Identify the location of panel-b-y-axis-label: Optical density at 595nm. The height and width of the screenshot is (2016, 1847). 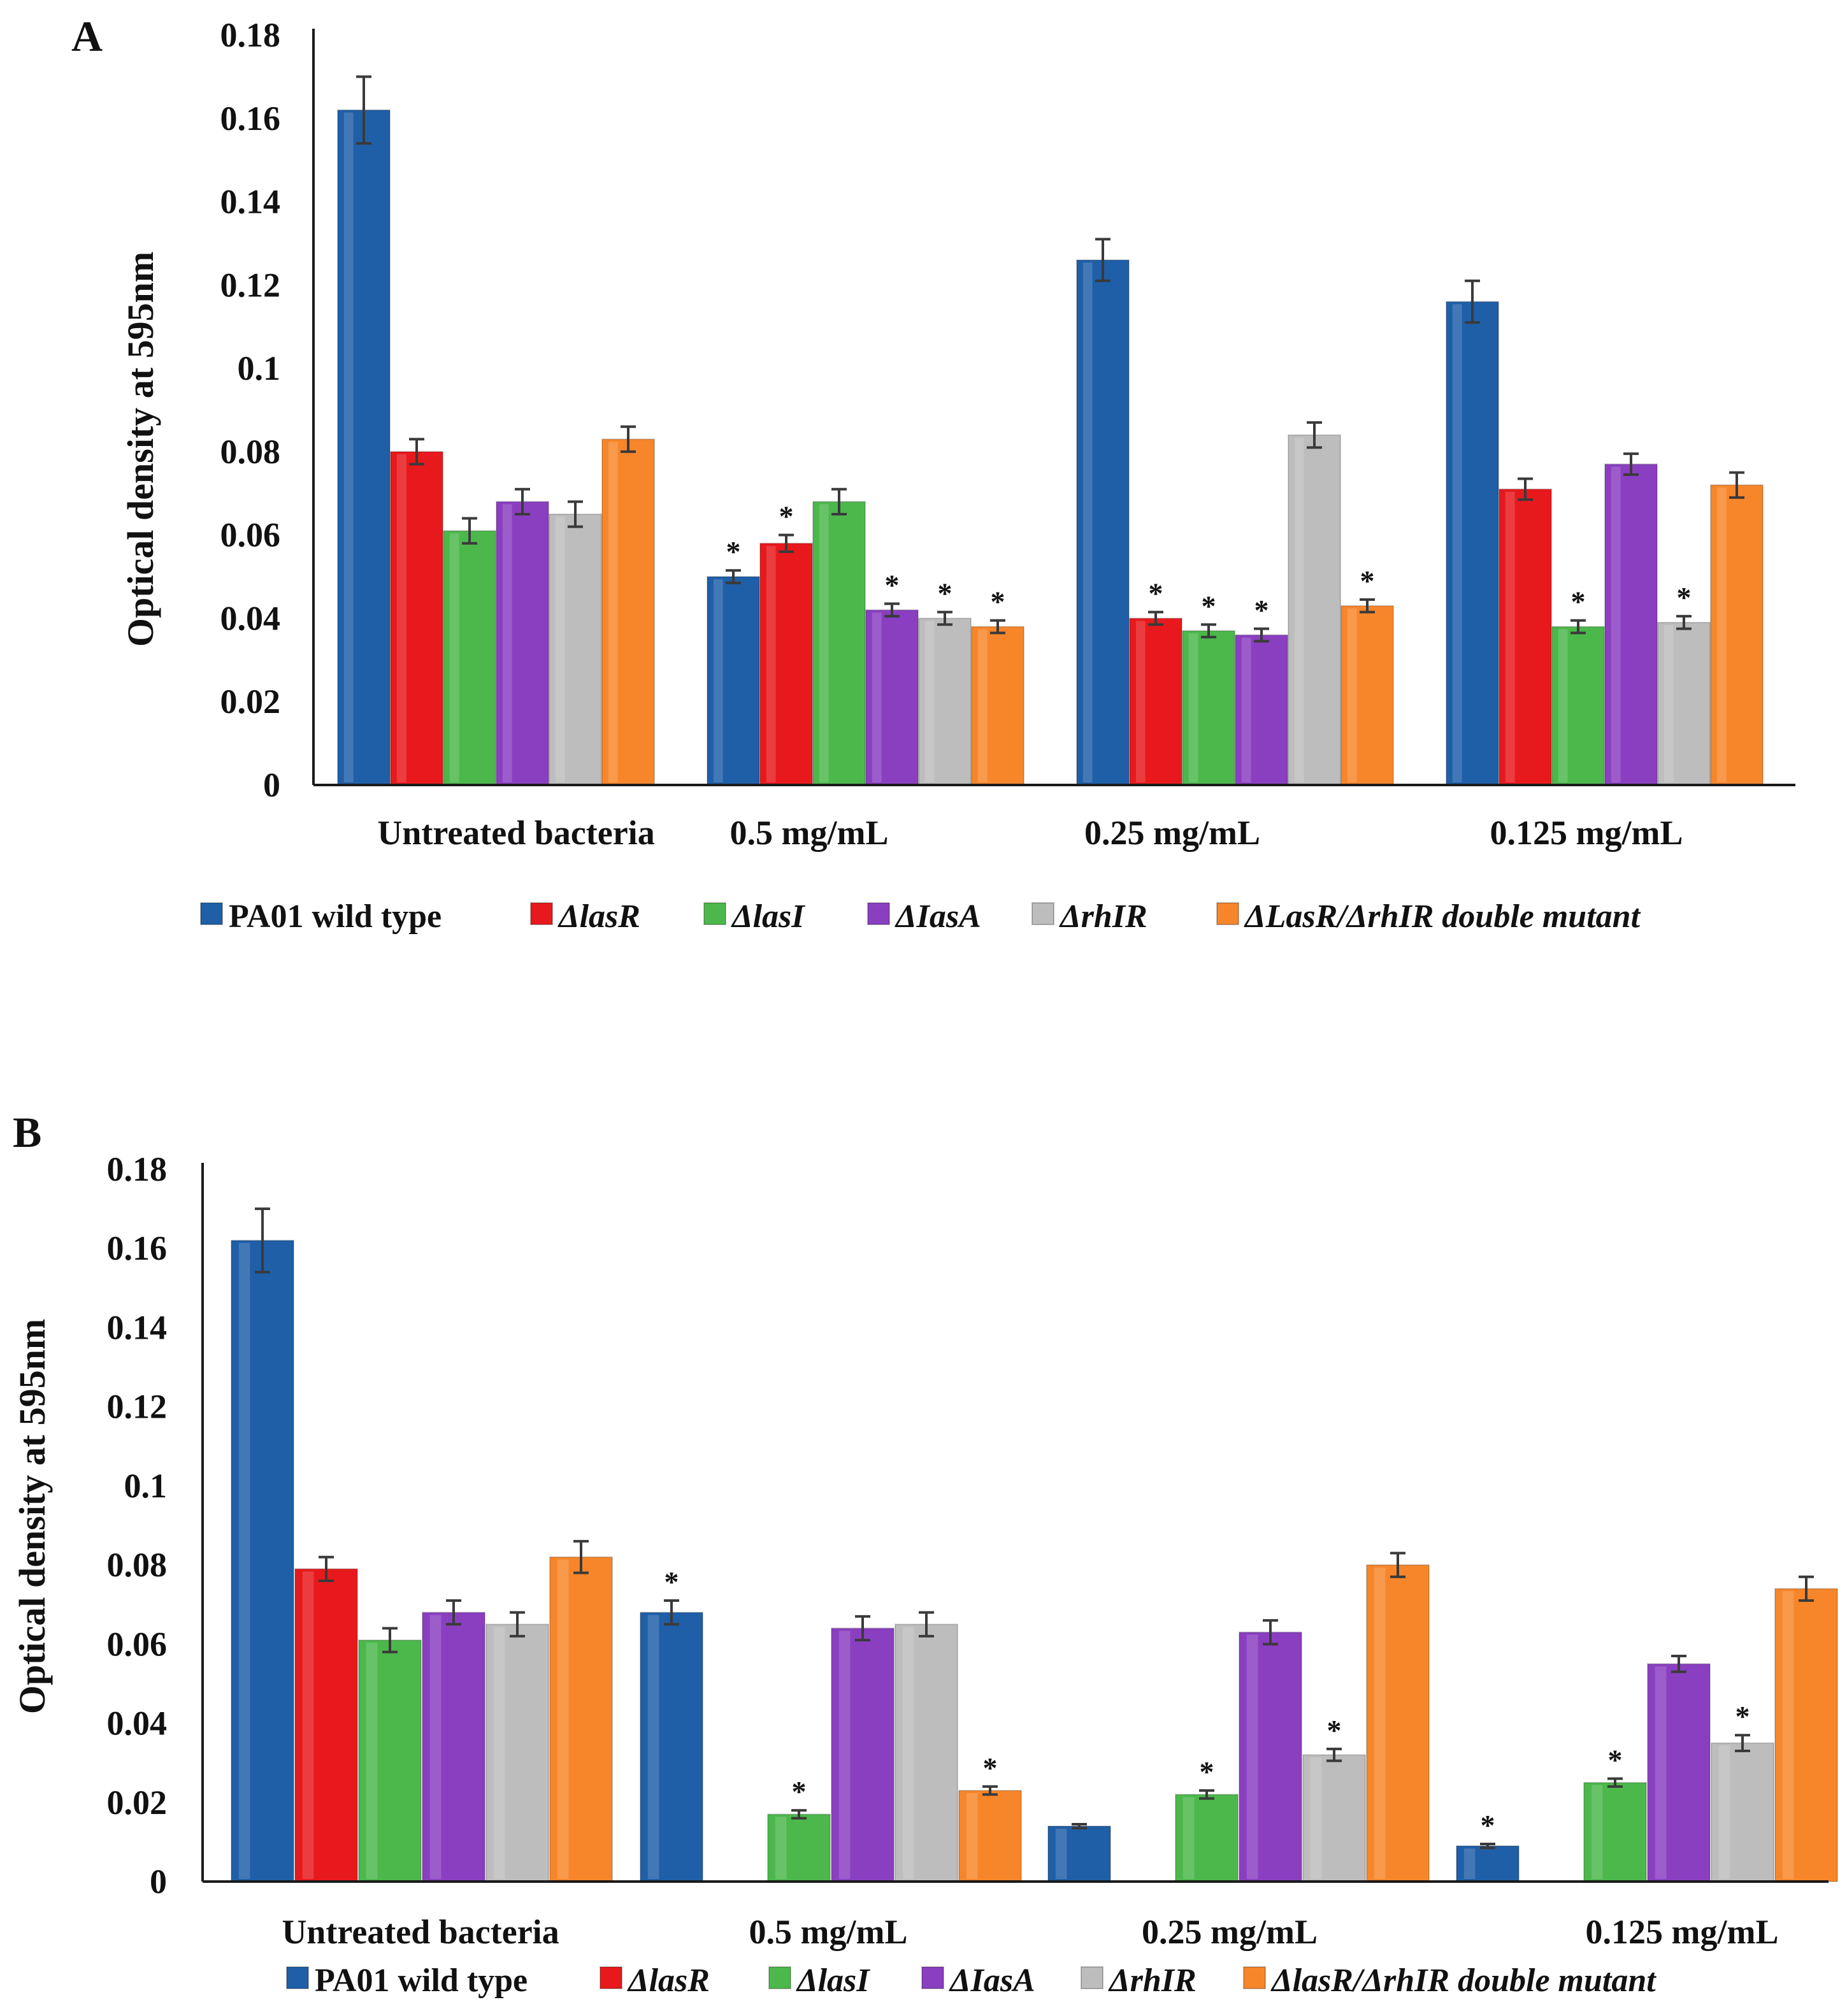
(32, 1516).